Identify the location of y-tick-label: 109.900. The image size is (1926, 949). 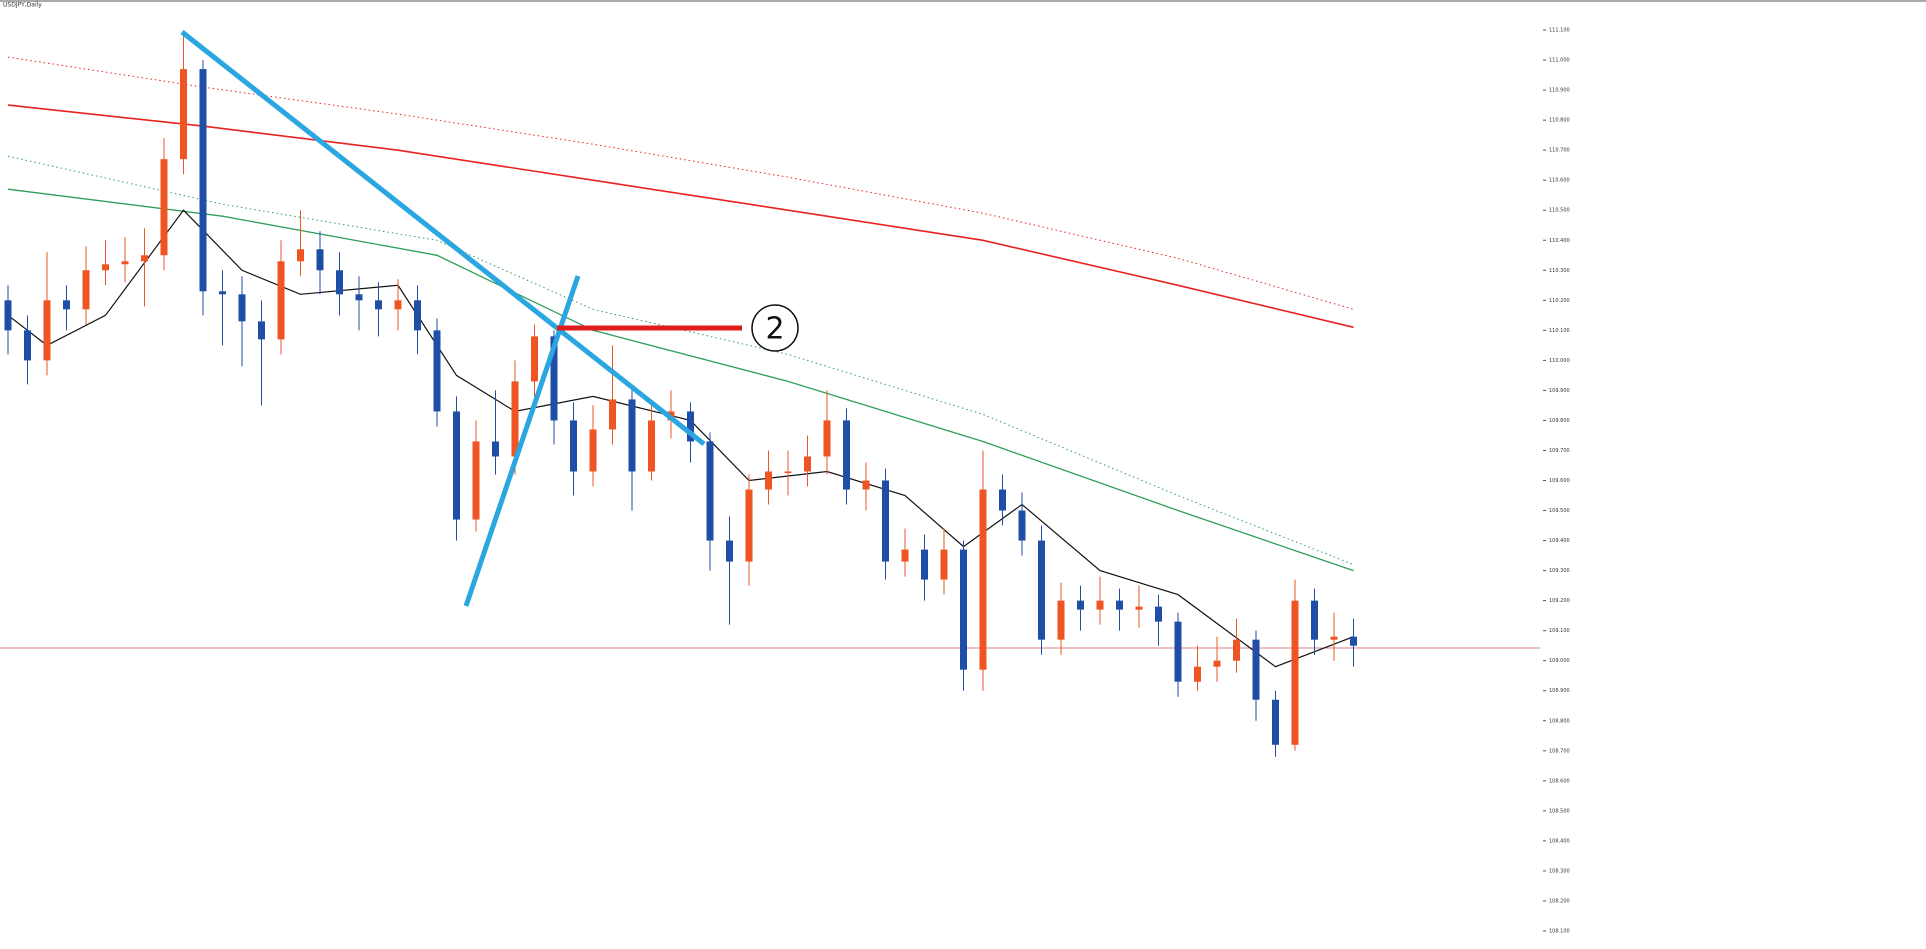
(1559, 391).